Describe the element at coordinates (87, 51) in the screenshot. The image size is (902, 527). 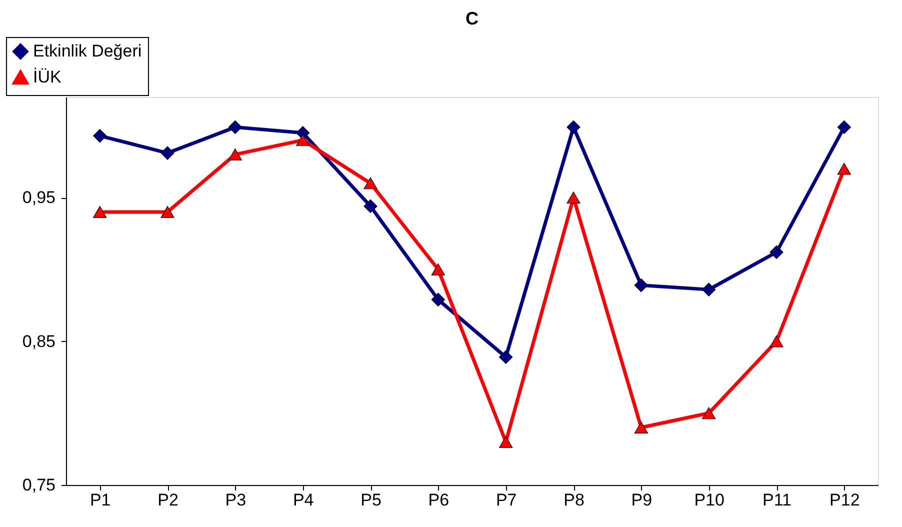
I see `legend-label: Etkinlik Değeri` at that location.